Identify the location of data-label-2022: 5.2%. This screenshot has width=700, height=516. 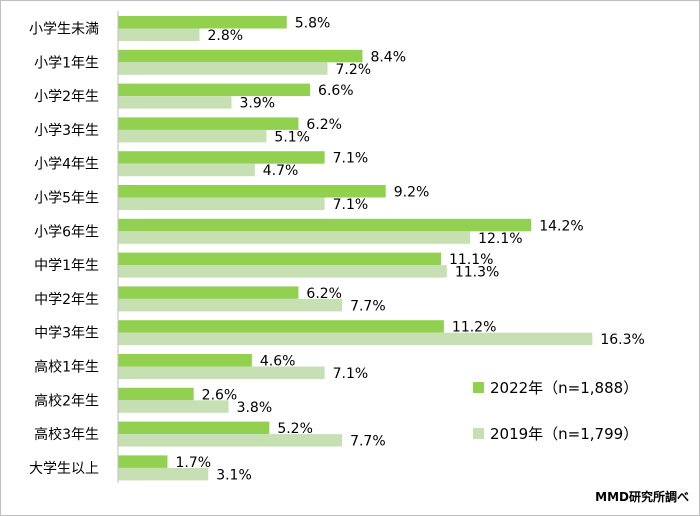
(295, 429).